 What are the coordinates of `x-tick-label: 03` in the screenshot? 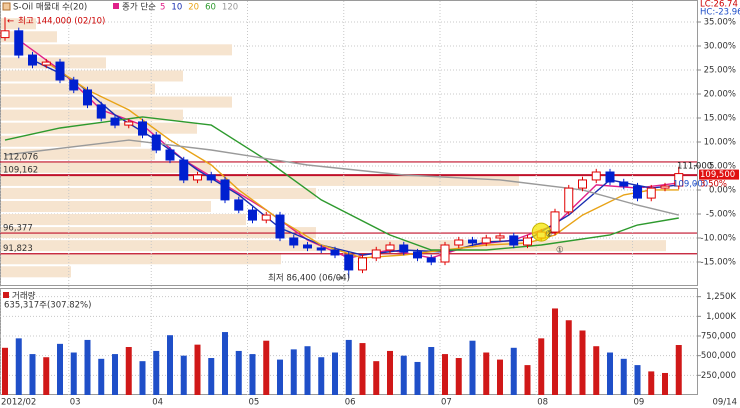 It's located at (75, 403).